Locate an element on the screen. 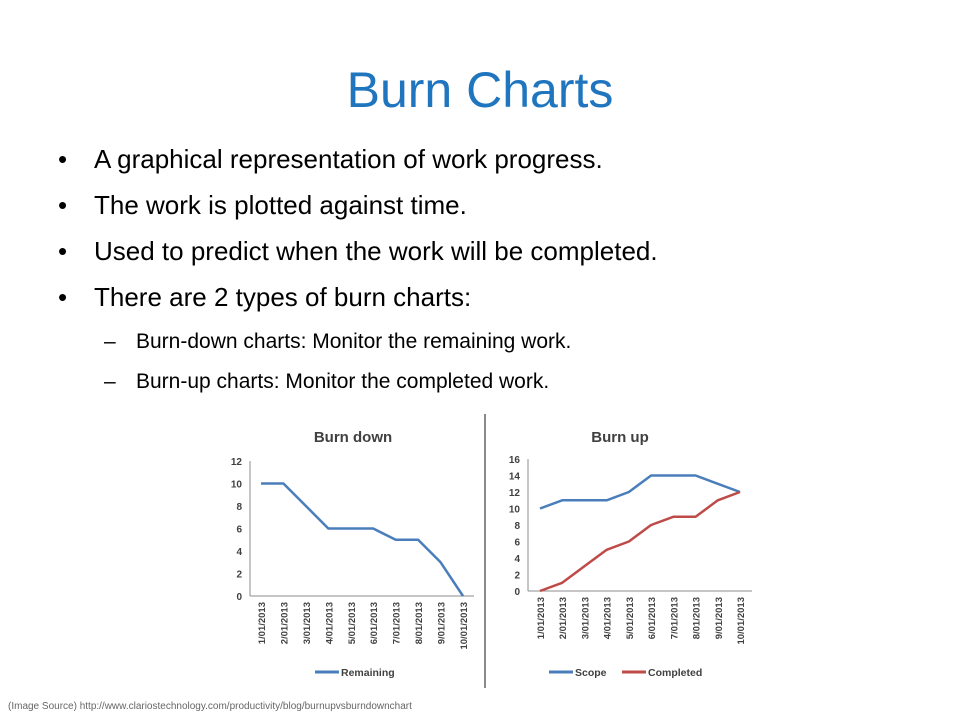 Image resolution: width=960 pixels, height=720 pixels. legend-label: Remaining is located at coordinates (368, 673).